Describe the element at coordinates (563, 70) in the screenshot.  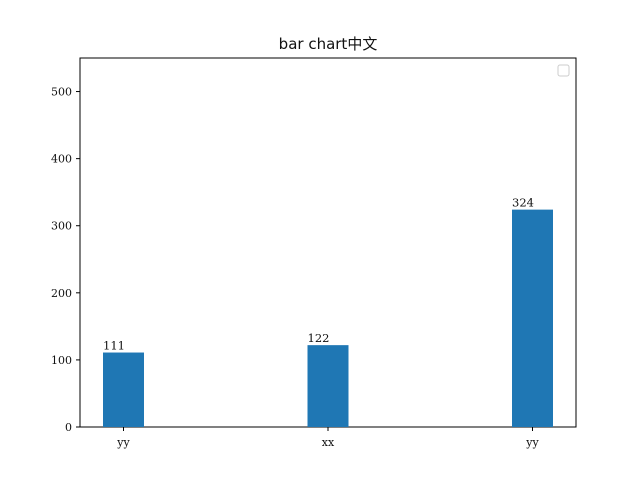
I see `legend-box` at that location.